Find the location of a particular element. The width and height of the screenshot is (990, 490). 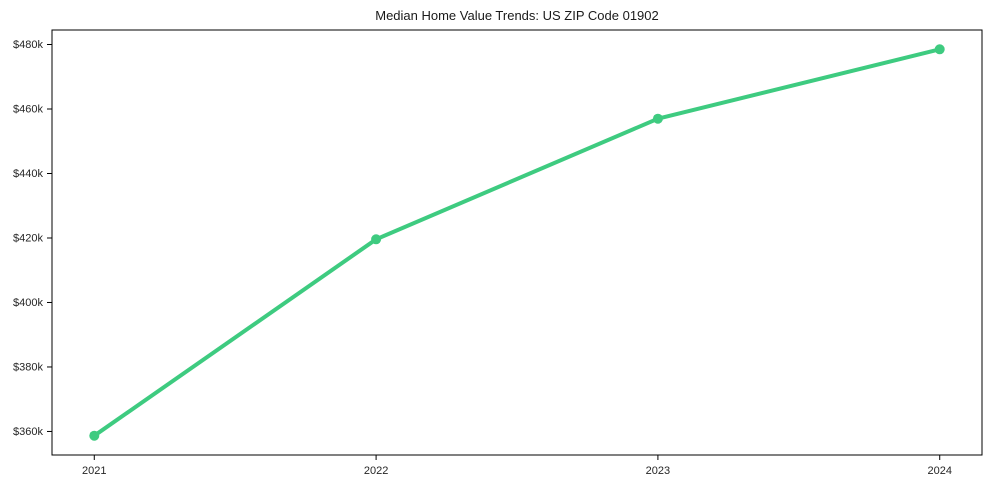

y-axis: $360k $380k $400k $420k $440k $460k $480k is located at coordinates (32, 238).